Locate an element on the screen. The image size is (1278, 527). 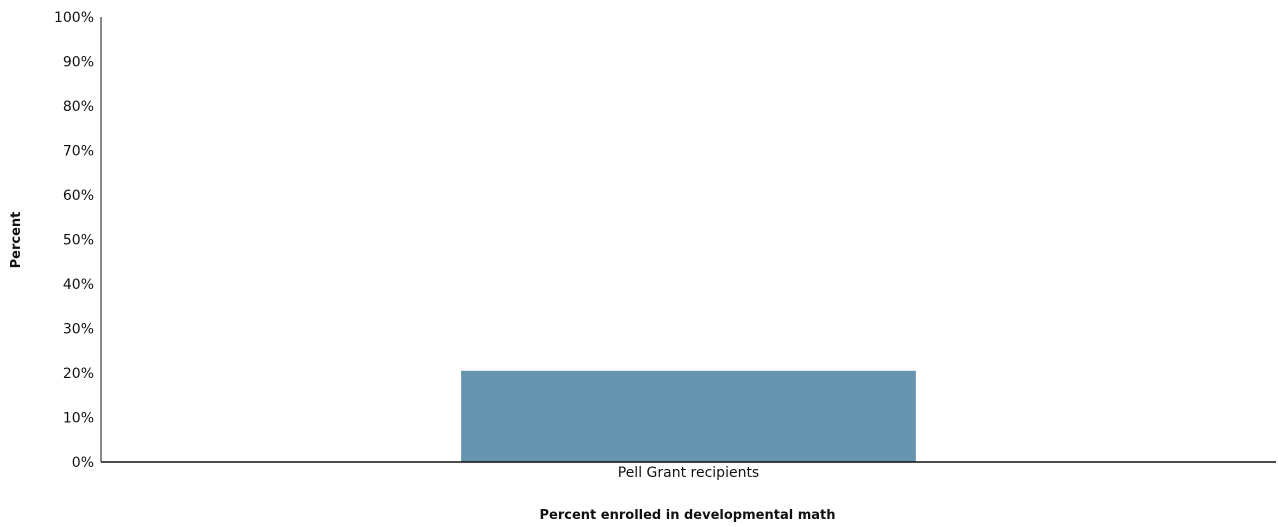
y-tick-label: 20% is located at coordinates (78, 374).